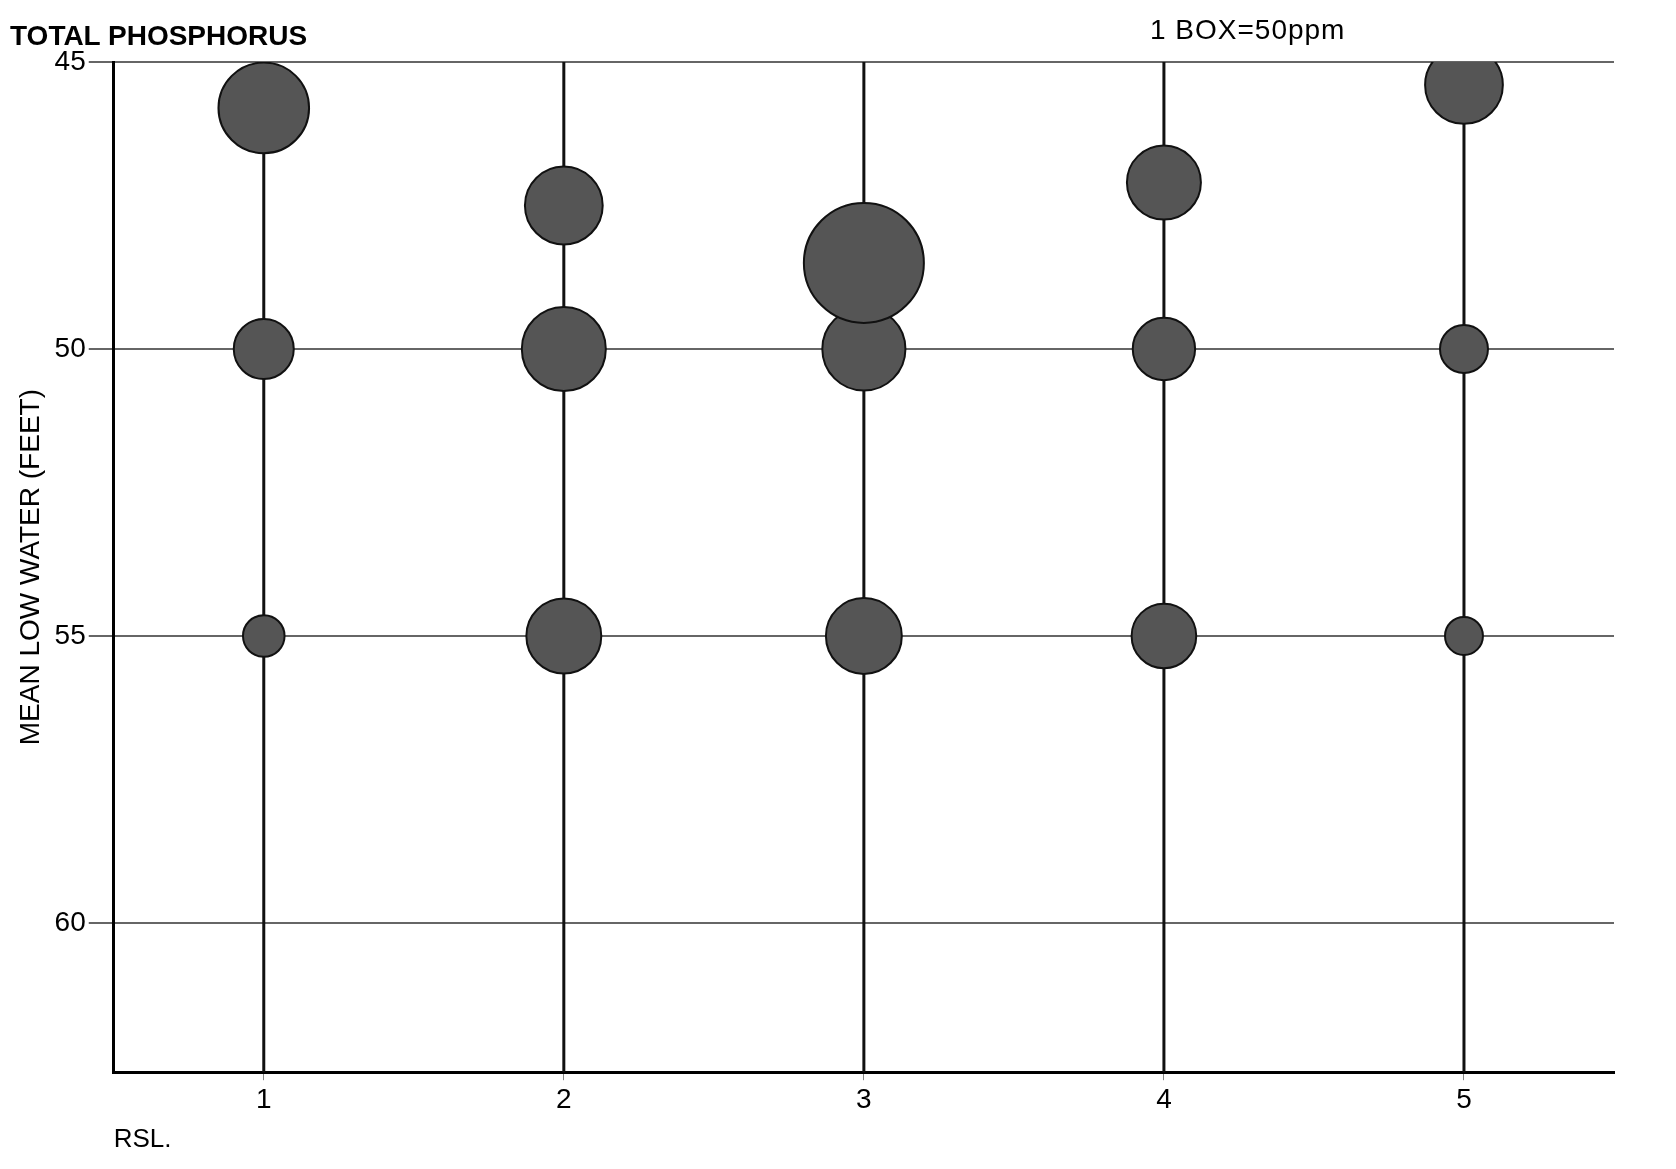  What do you see at coordinates (864, 1098) in the screenshot?
I see `x-tick-label: 3` at bounding box center [864, 1098].